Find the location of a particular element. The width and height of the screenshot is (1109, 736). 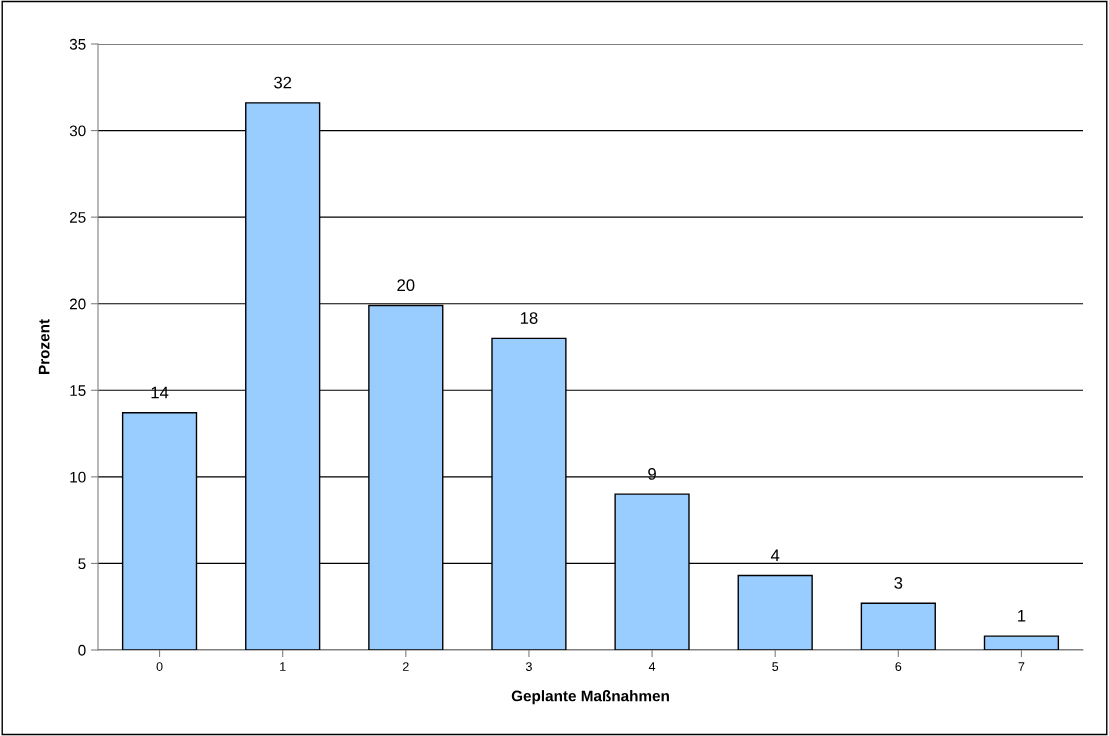

y-axis-title: Prozent is located at coordinates (44, 346).